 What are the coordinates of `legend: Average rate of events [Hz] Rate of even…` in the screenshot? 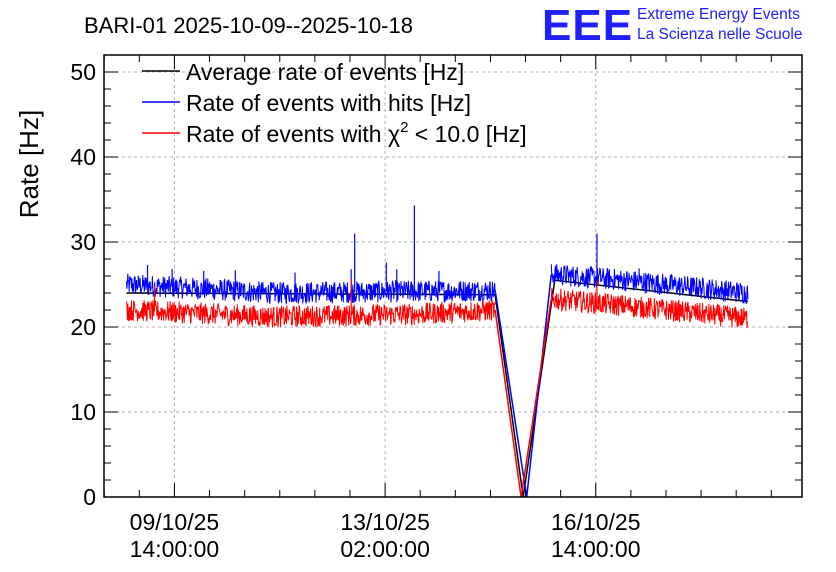 It's located at (334, 103).